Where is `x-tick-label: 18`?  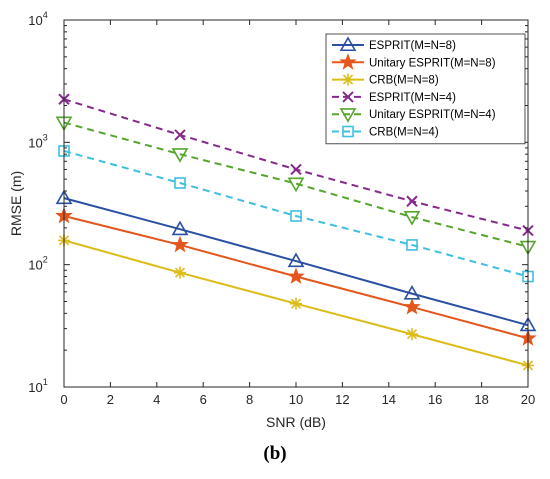
x-tick-label: 18 is located at coordinates (481, 399).